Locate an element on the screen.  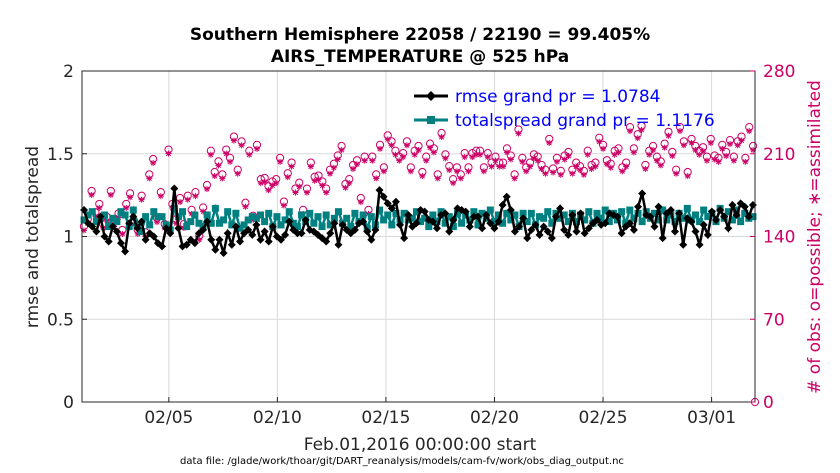
x-tick-label: 02/25 is located at coordinates (603, 418).